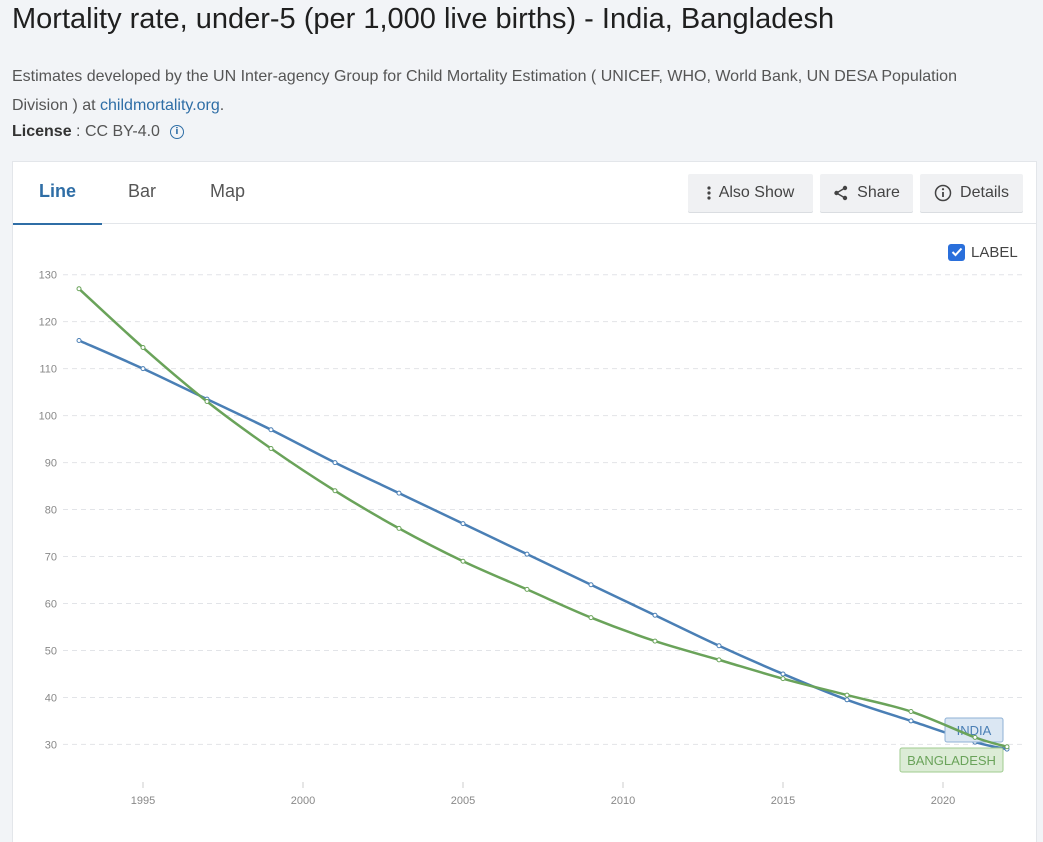  Describe the element at coordinates (51, 651) in the screenshot. I see `y-tick-label: 50` at that location.